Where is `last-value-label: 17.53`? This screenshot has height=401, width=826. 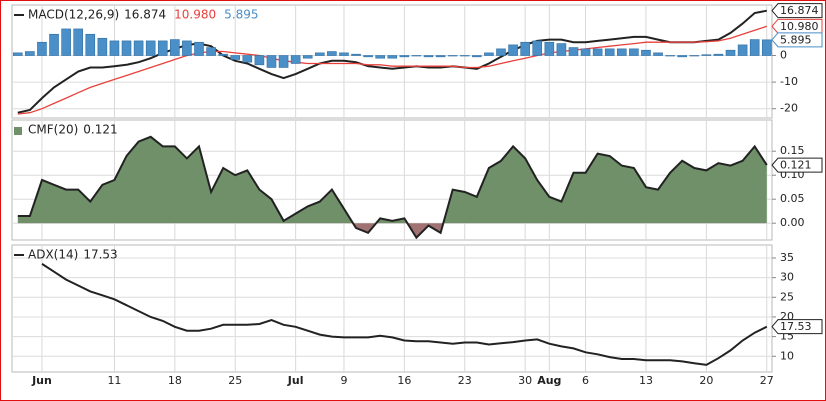
last-value-label: 17.53 is located at coordinates (796, 326).